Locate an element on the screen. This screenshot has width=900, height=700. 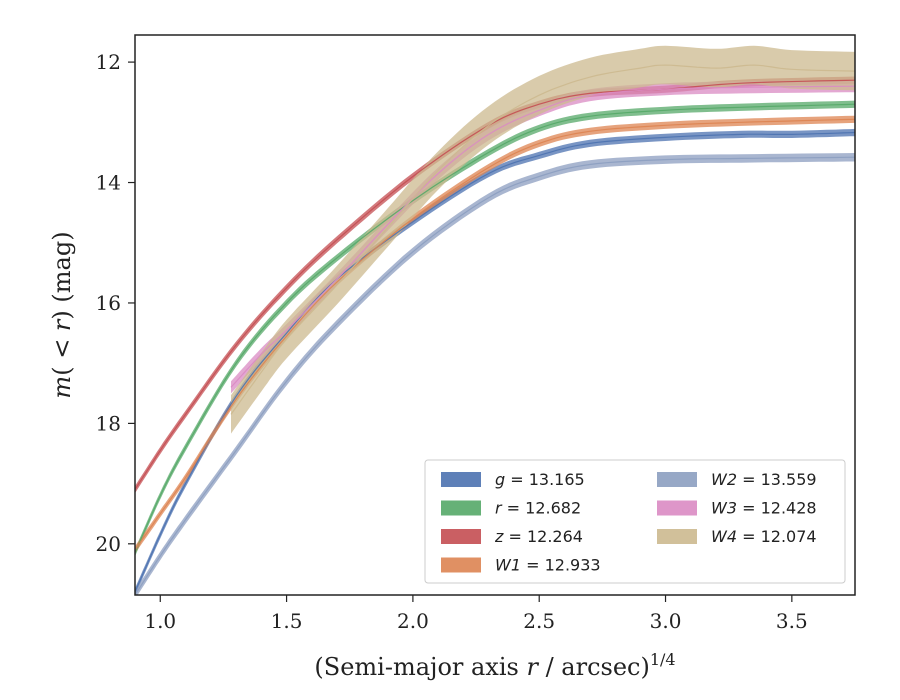
legend-swatch-r is located at coordinates (461, 508).